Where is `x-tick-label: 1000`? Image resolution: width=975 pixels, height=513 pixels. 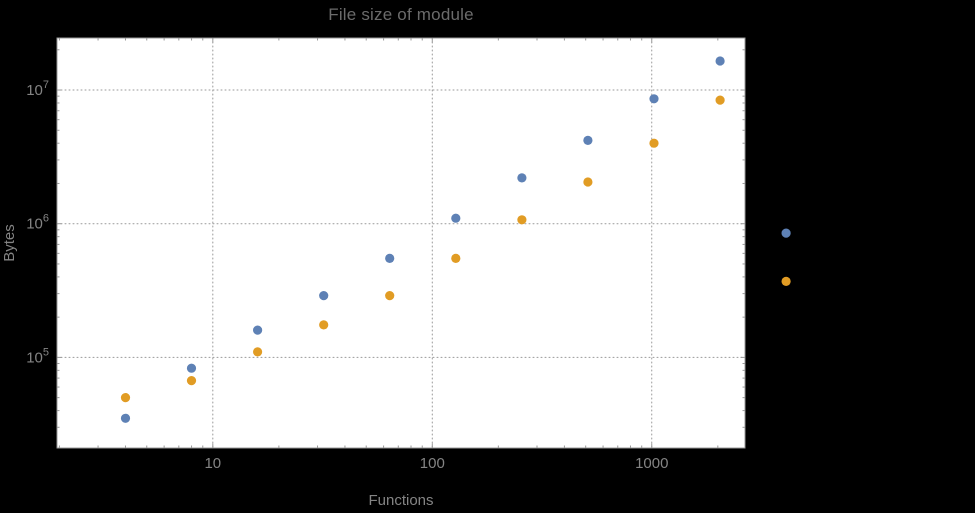 x-tick-label: 1000 is located at coordinates (651, 463).